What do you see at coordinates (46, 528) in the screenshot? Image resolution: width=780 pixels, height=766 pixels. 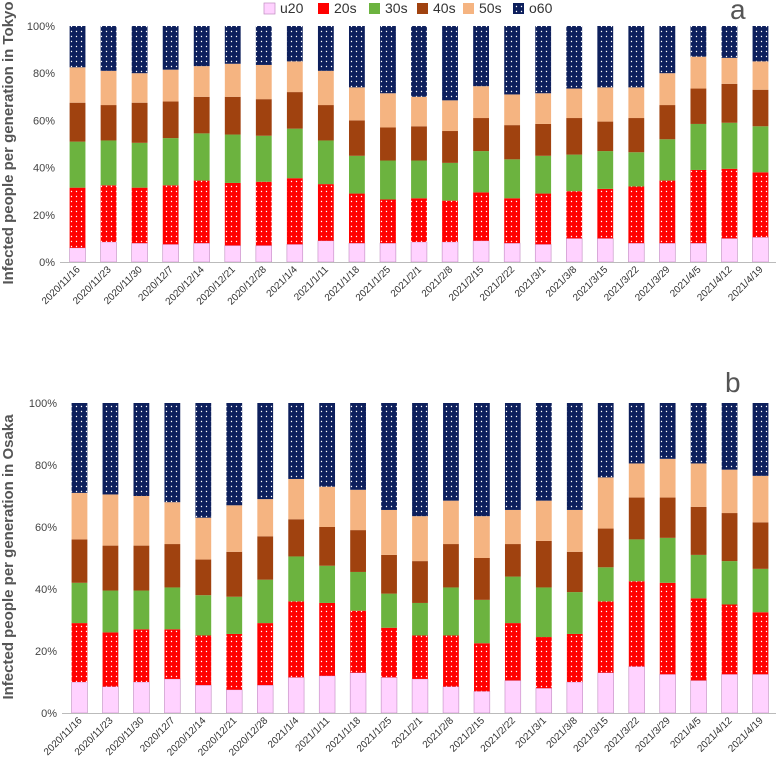 I see `y-tick-label: 60%` at bounding box center [46, 528].